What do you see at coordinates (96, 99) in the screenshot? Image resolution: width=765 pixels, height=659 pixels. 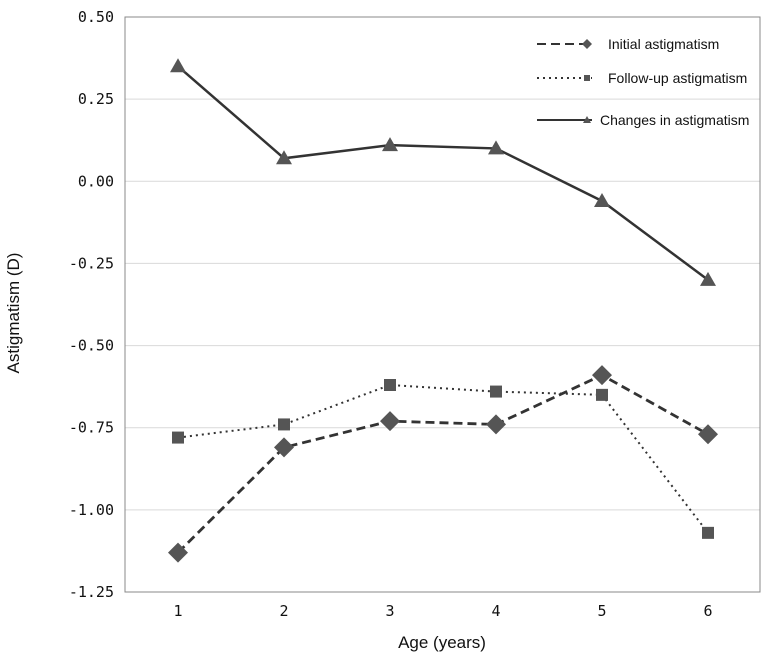 I see `y-tick-label: 0.25` at bounding box center [96, 99].